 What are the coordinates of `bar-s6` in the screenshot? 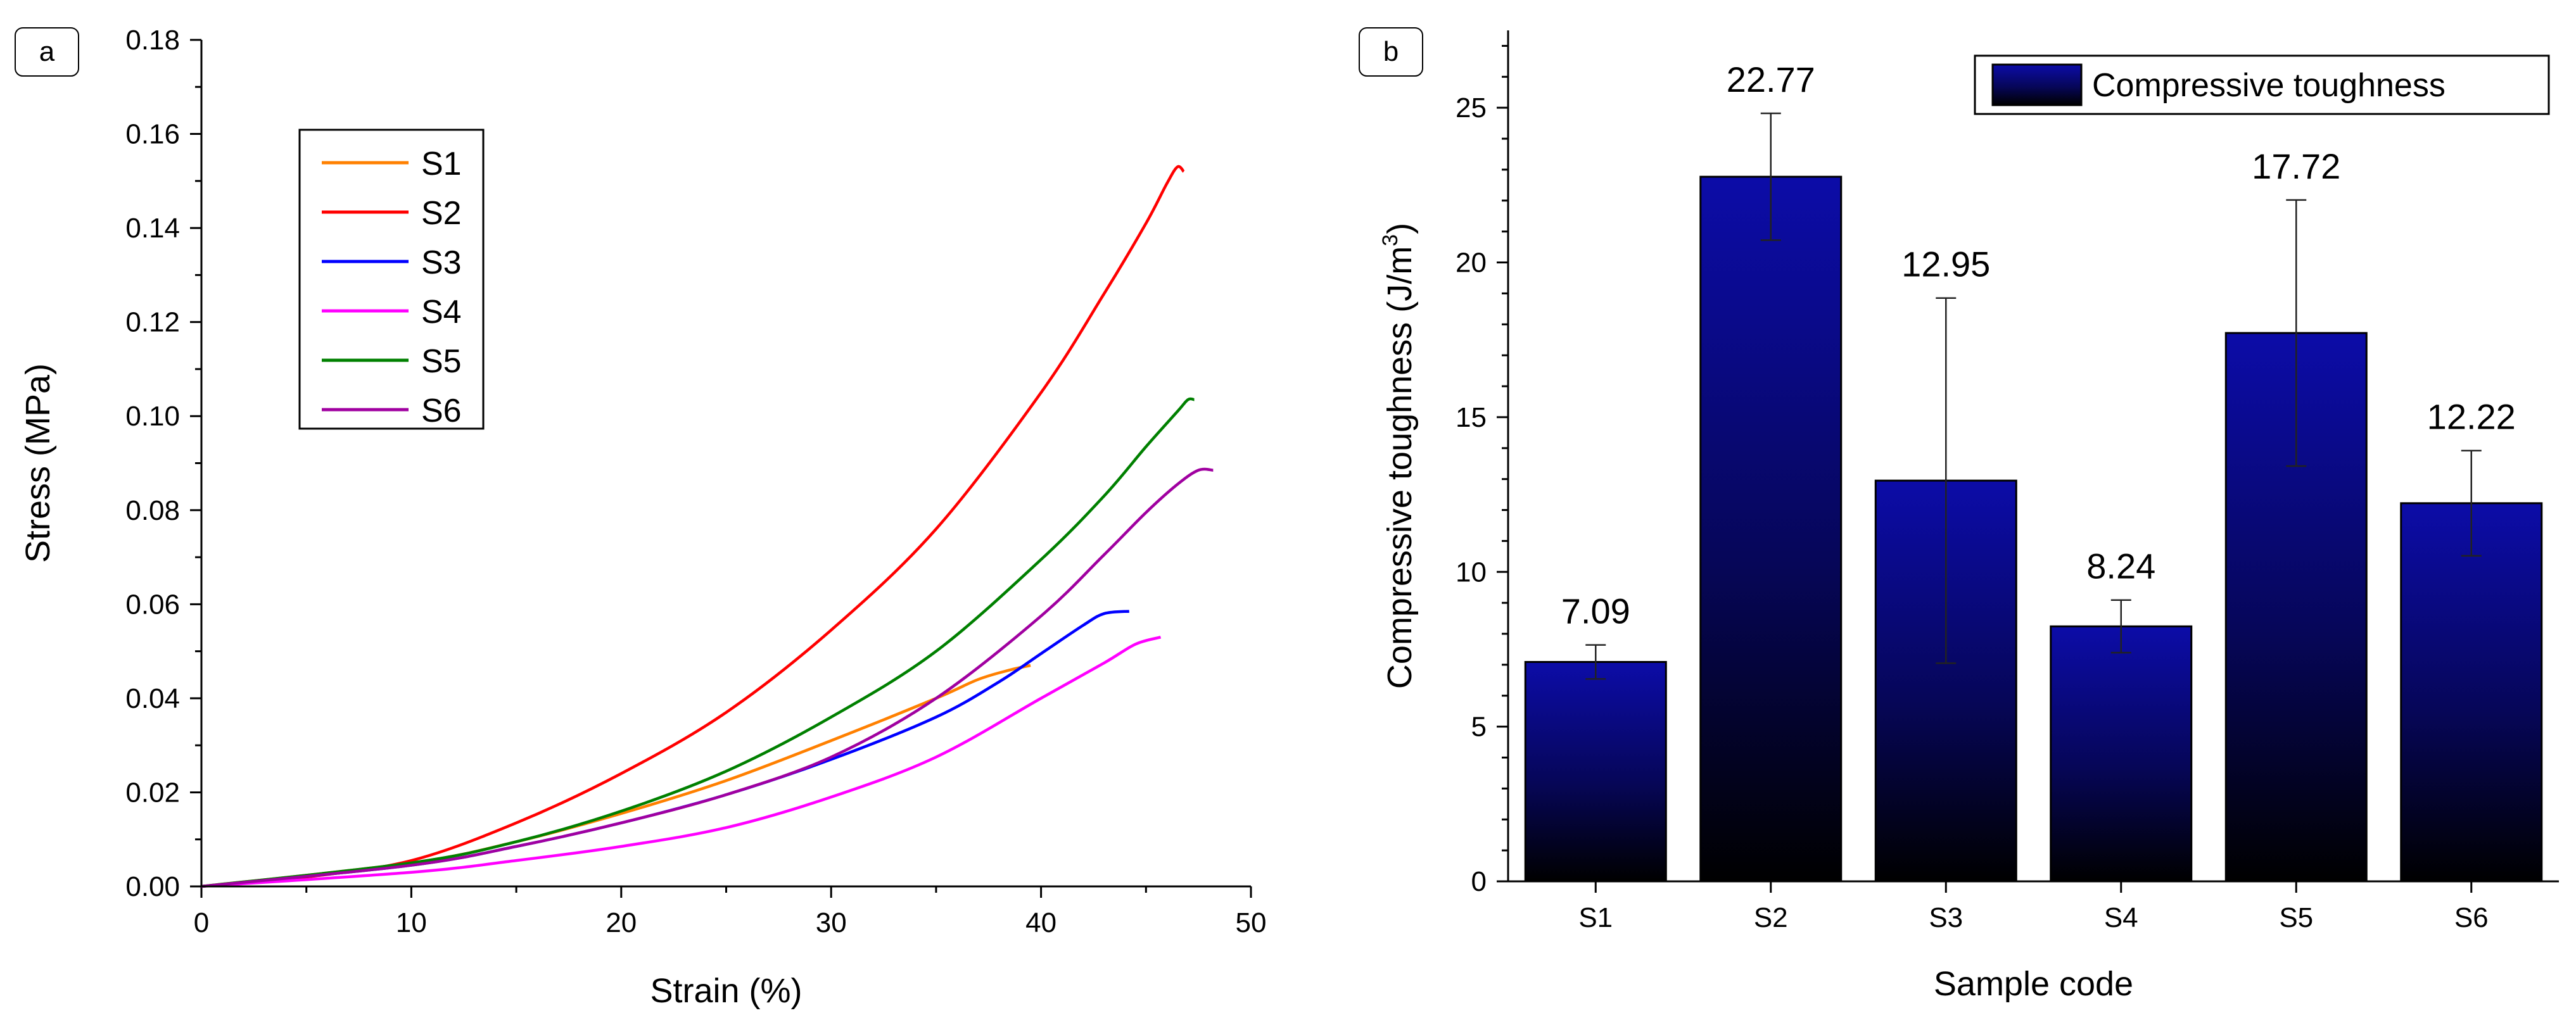 It's located at (2471, 692).